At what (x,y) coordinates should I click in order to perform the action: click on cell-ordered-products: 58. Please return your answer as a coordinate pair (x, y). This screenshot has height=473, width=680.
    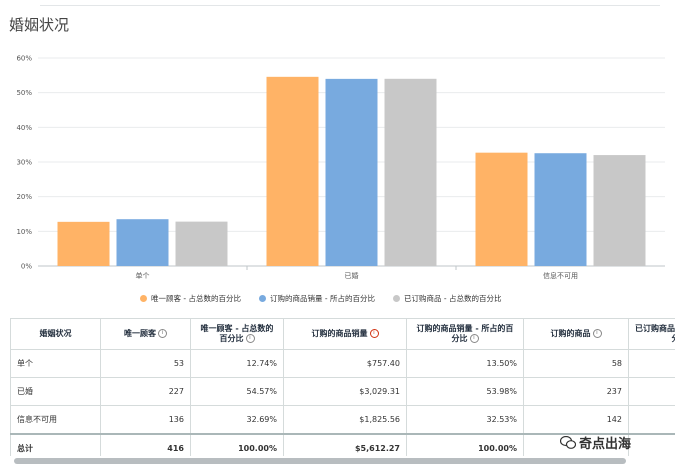
    Looking at the image, I should click on (576, 363).